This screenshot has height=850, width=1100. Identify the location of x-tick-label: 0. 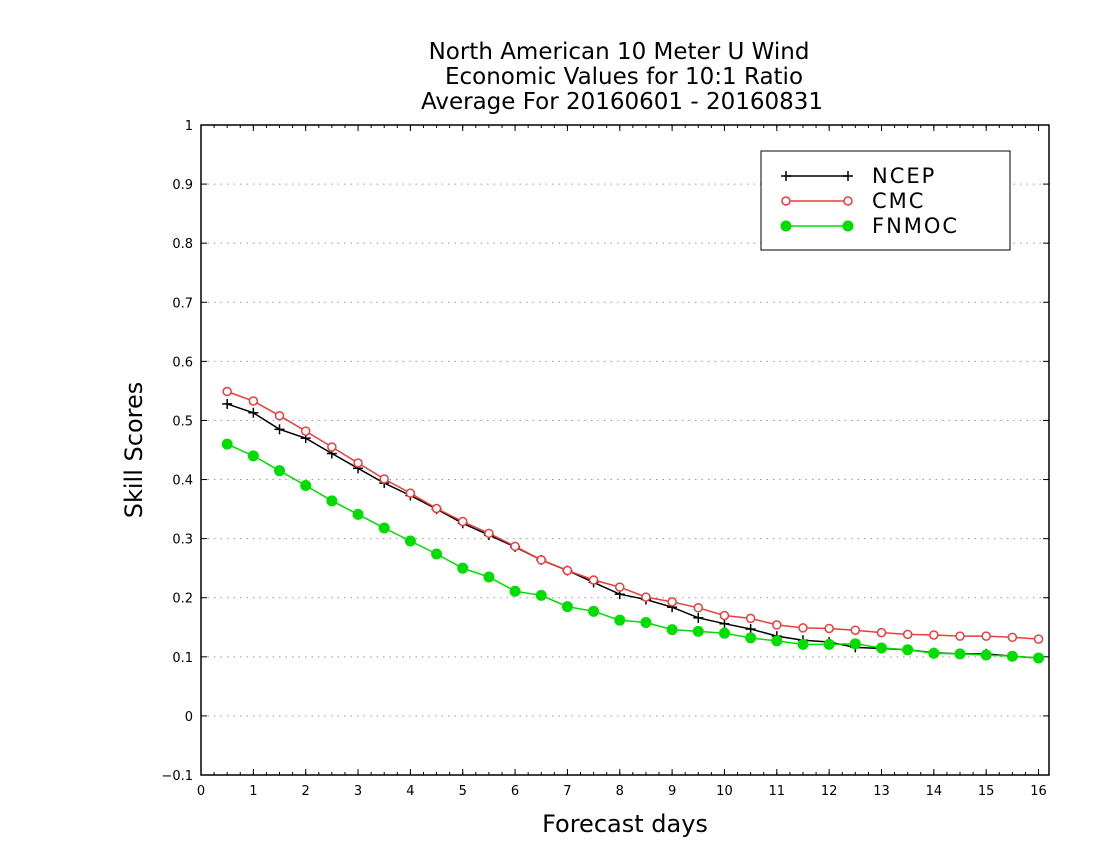
(201, 791).